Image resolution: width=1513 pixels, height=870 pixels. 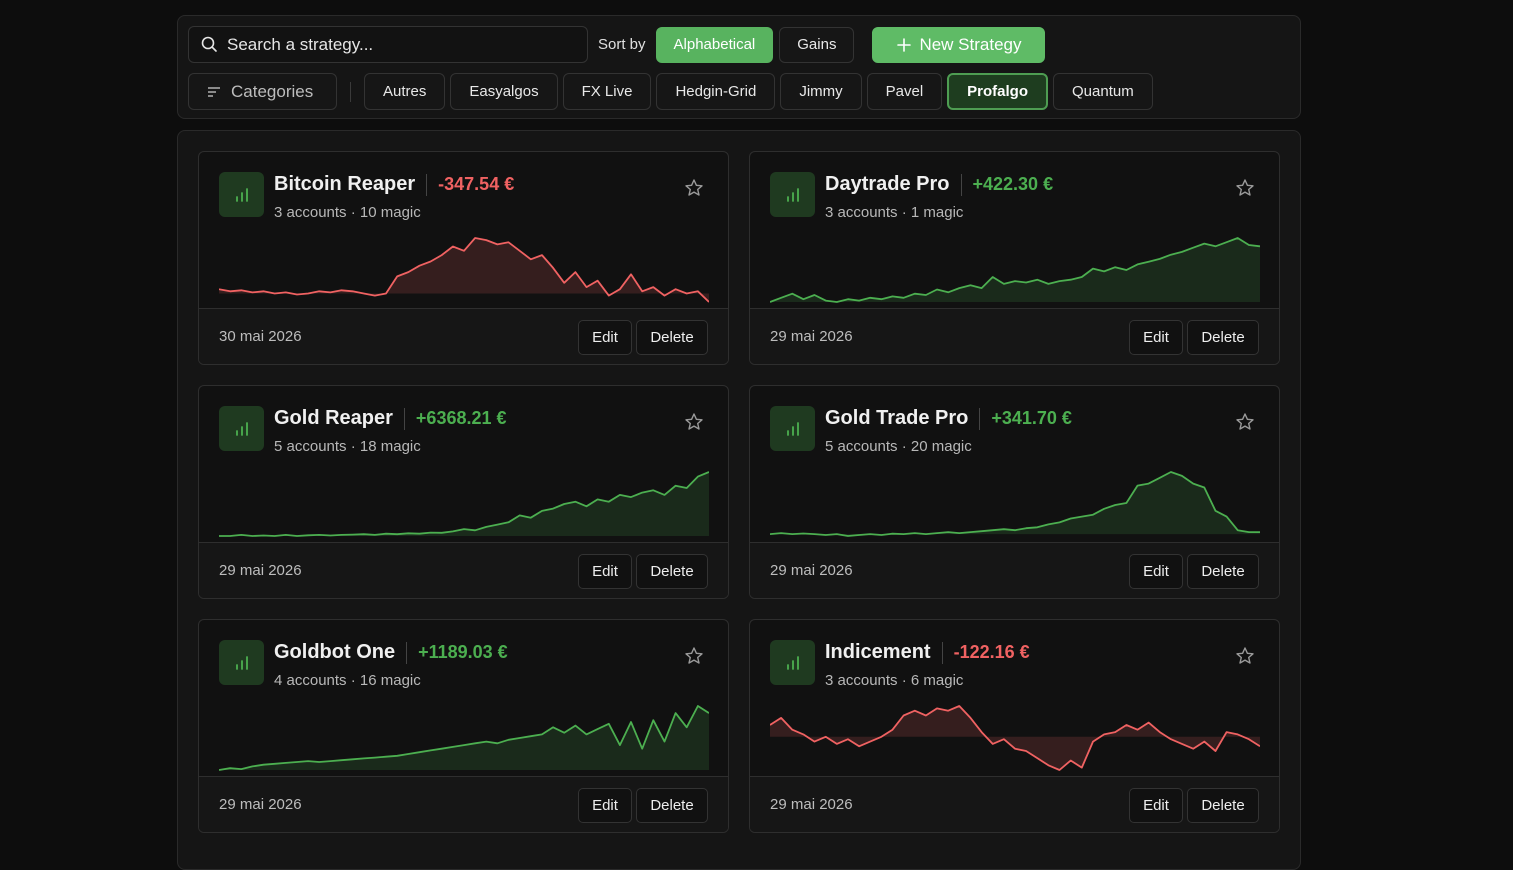 What do you see at coordinates (335, 652) in the screenshot?
I see `strategy-name: Goldbot One` at bounding box center [335, 652].